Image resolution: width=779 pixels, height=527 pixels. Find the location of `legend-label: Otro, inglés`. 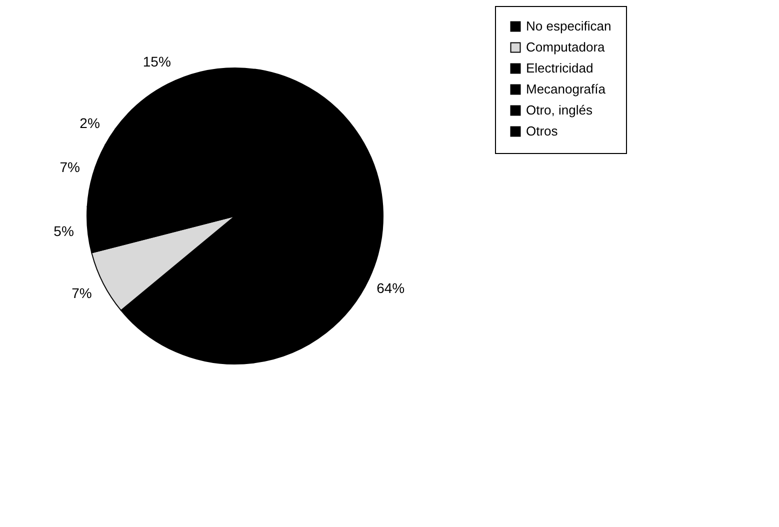

legend-label: Otro, inglés is located at coordinates (559, 110).